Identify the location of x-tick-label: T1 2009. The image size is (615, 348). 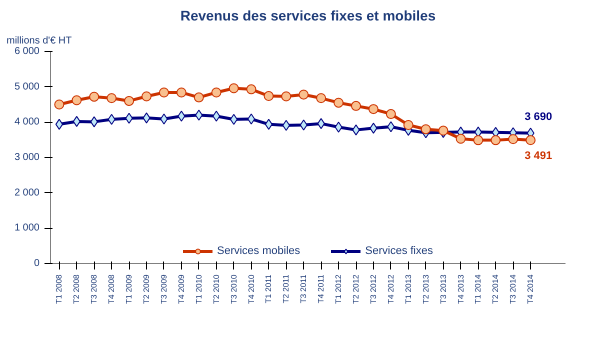
(129, 289).